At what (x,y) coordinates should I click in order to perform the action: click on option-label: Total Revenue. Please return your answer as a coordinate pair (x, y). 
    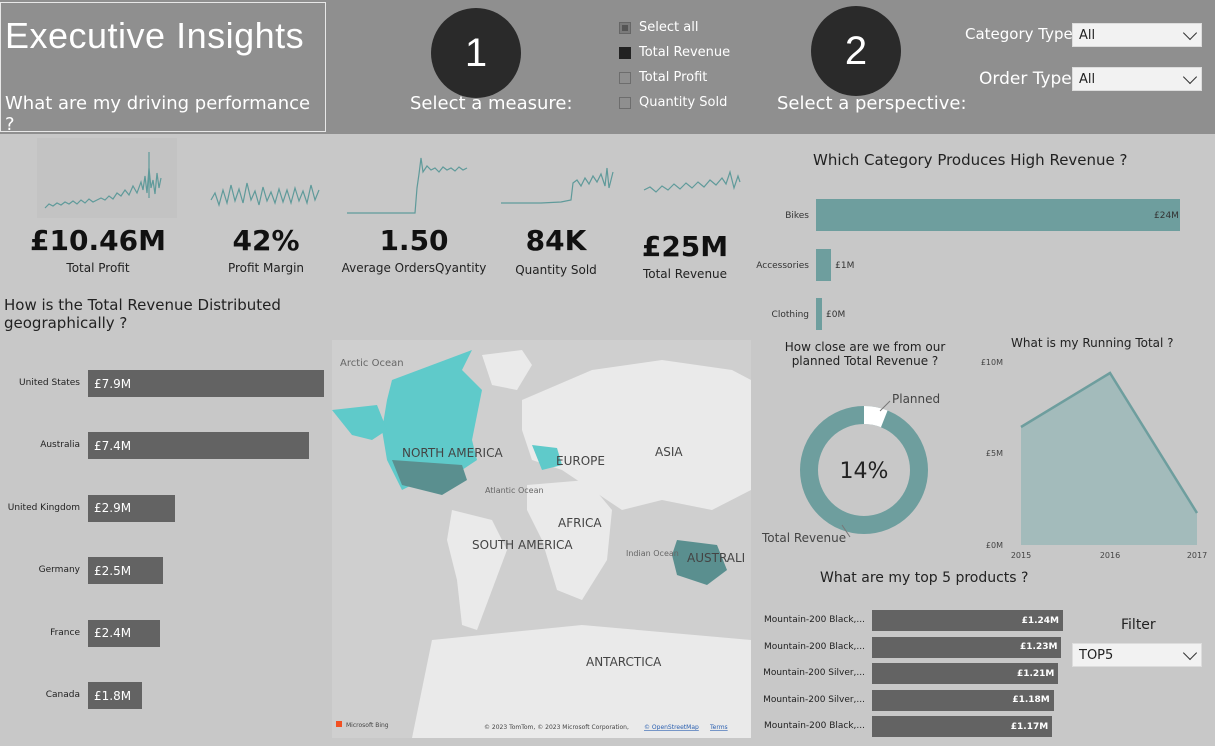
    Looking at the image, I should click on (685, 52).